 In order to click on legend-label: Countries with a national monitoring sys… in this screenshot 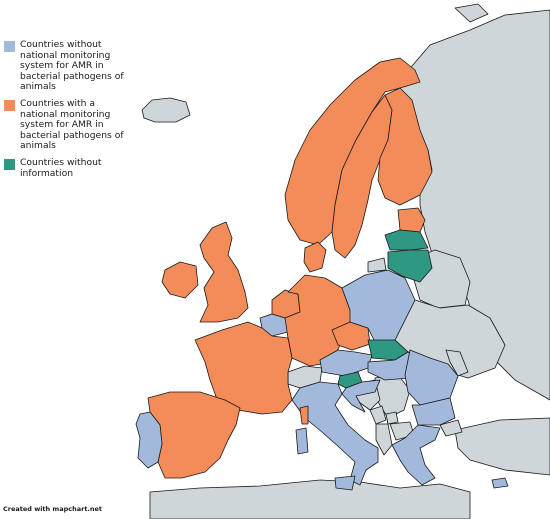, I will do `click(72, 124)`.